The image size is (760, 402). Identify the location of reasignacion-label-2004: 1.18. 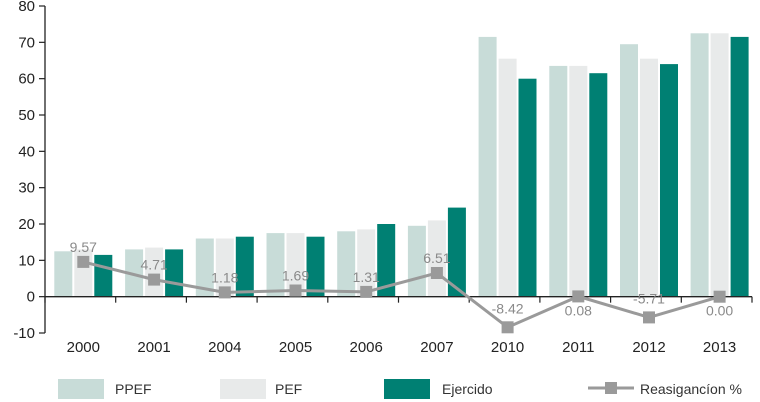
(224, 277).